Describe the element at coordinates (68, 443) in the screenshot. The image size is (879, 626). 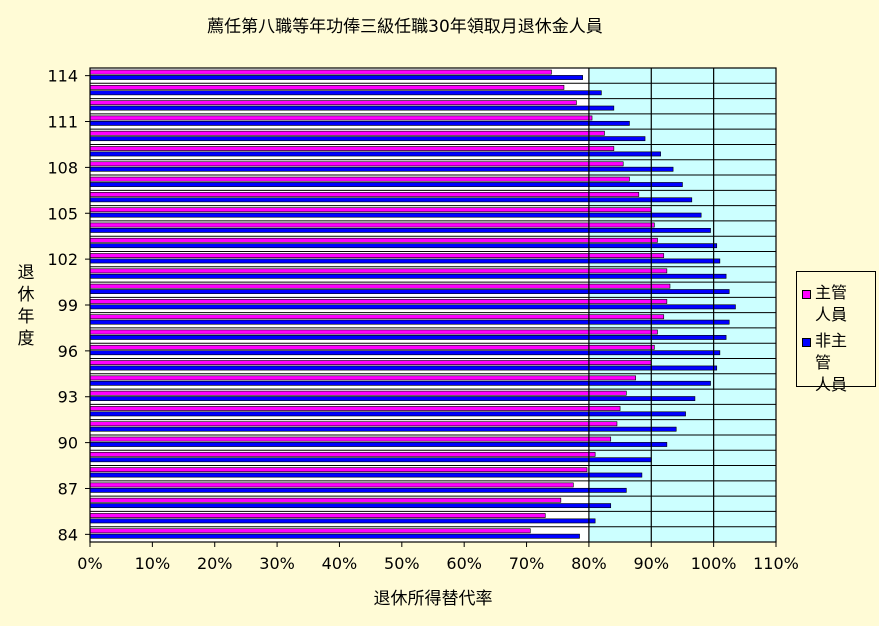
I see `y-tick-label: 90` at that location.